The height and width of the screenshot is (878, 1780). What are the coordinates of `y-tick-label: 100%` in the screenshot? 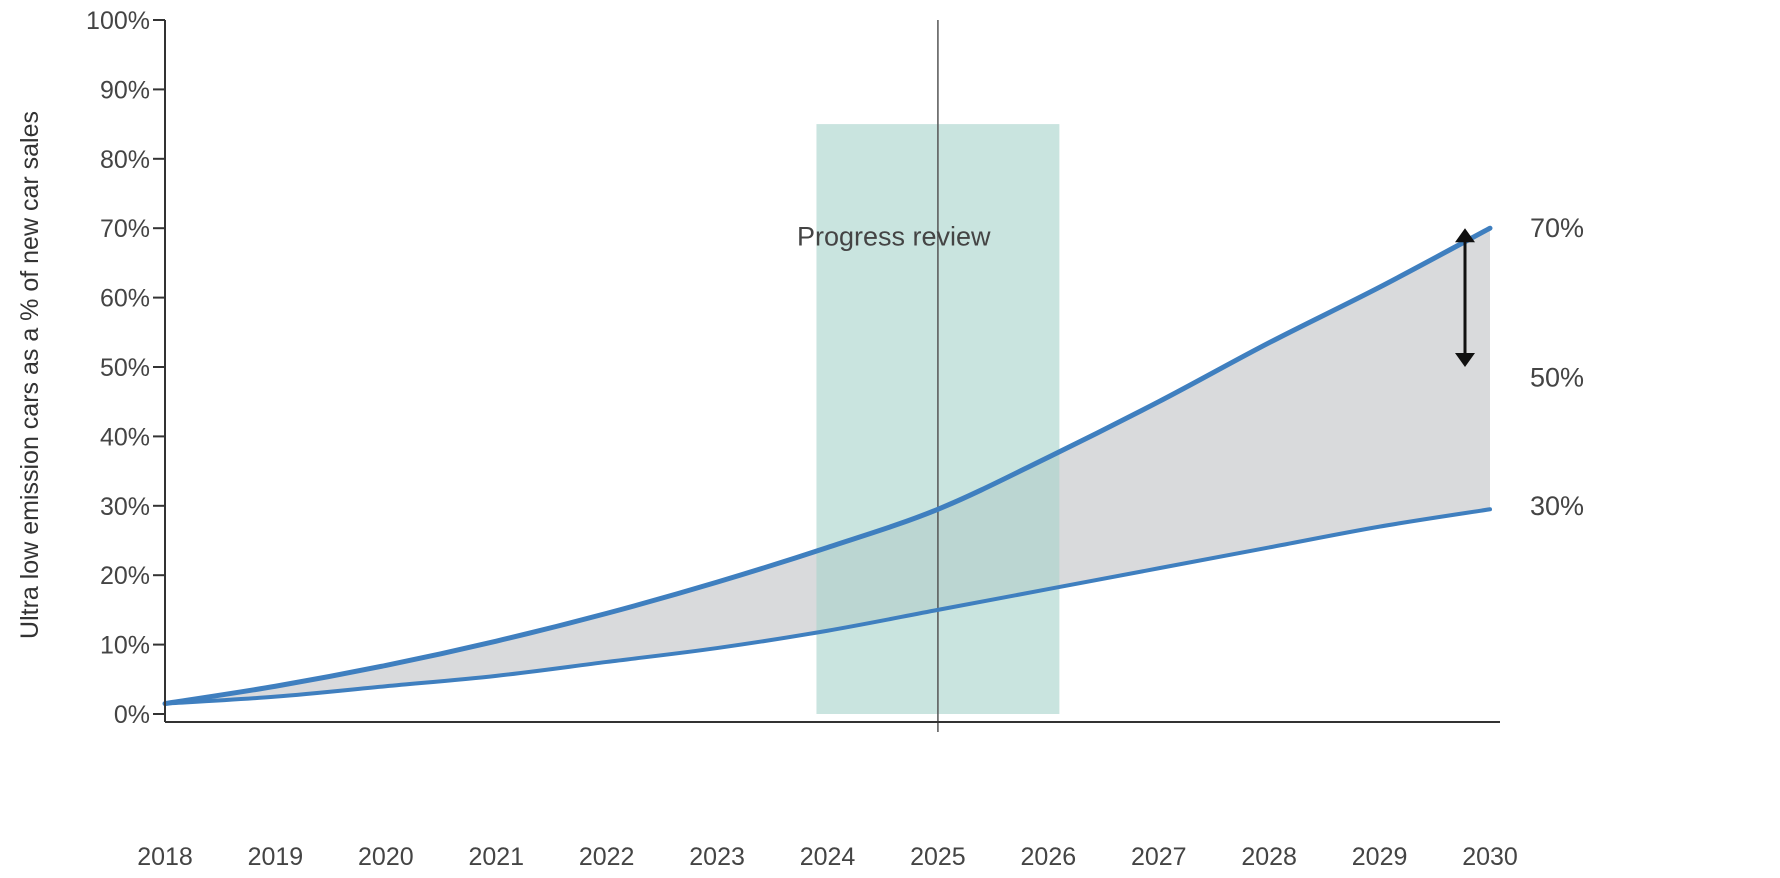 It's located at (118, 21).